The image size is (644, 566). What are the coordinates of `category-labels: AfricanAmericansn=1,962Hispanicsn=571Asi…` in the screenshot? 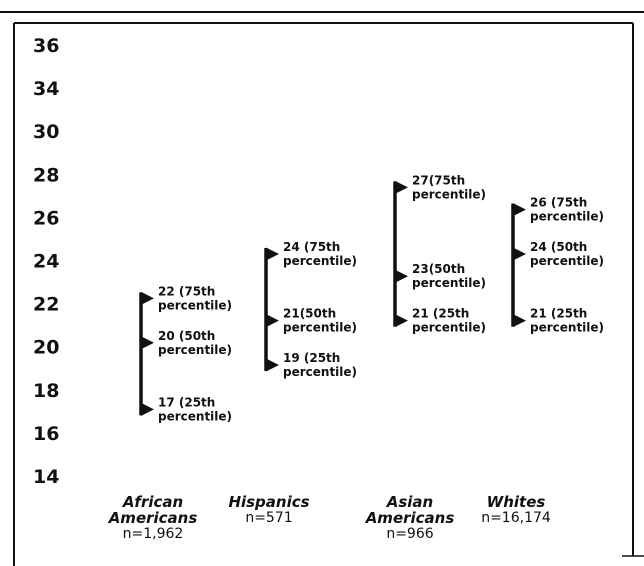 It's located at (329, 517).